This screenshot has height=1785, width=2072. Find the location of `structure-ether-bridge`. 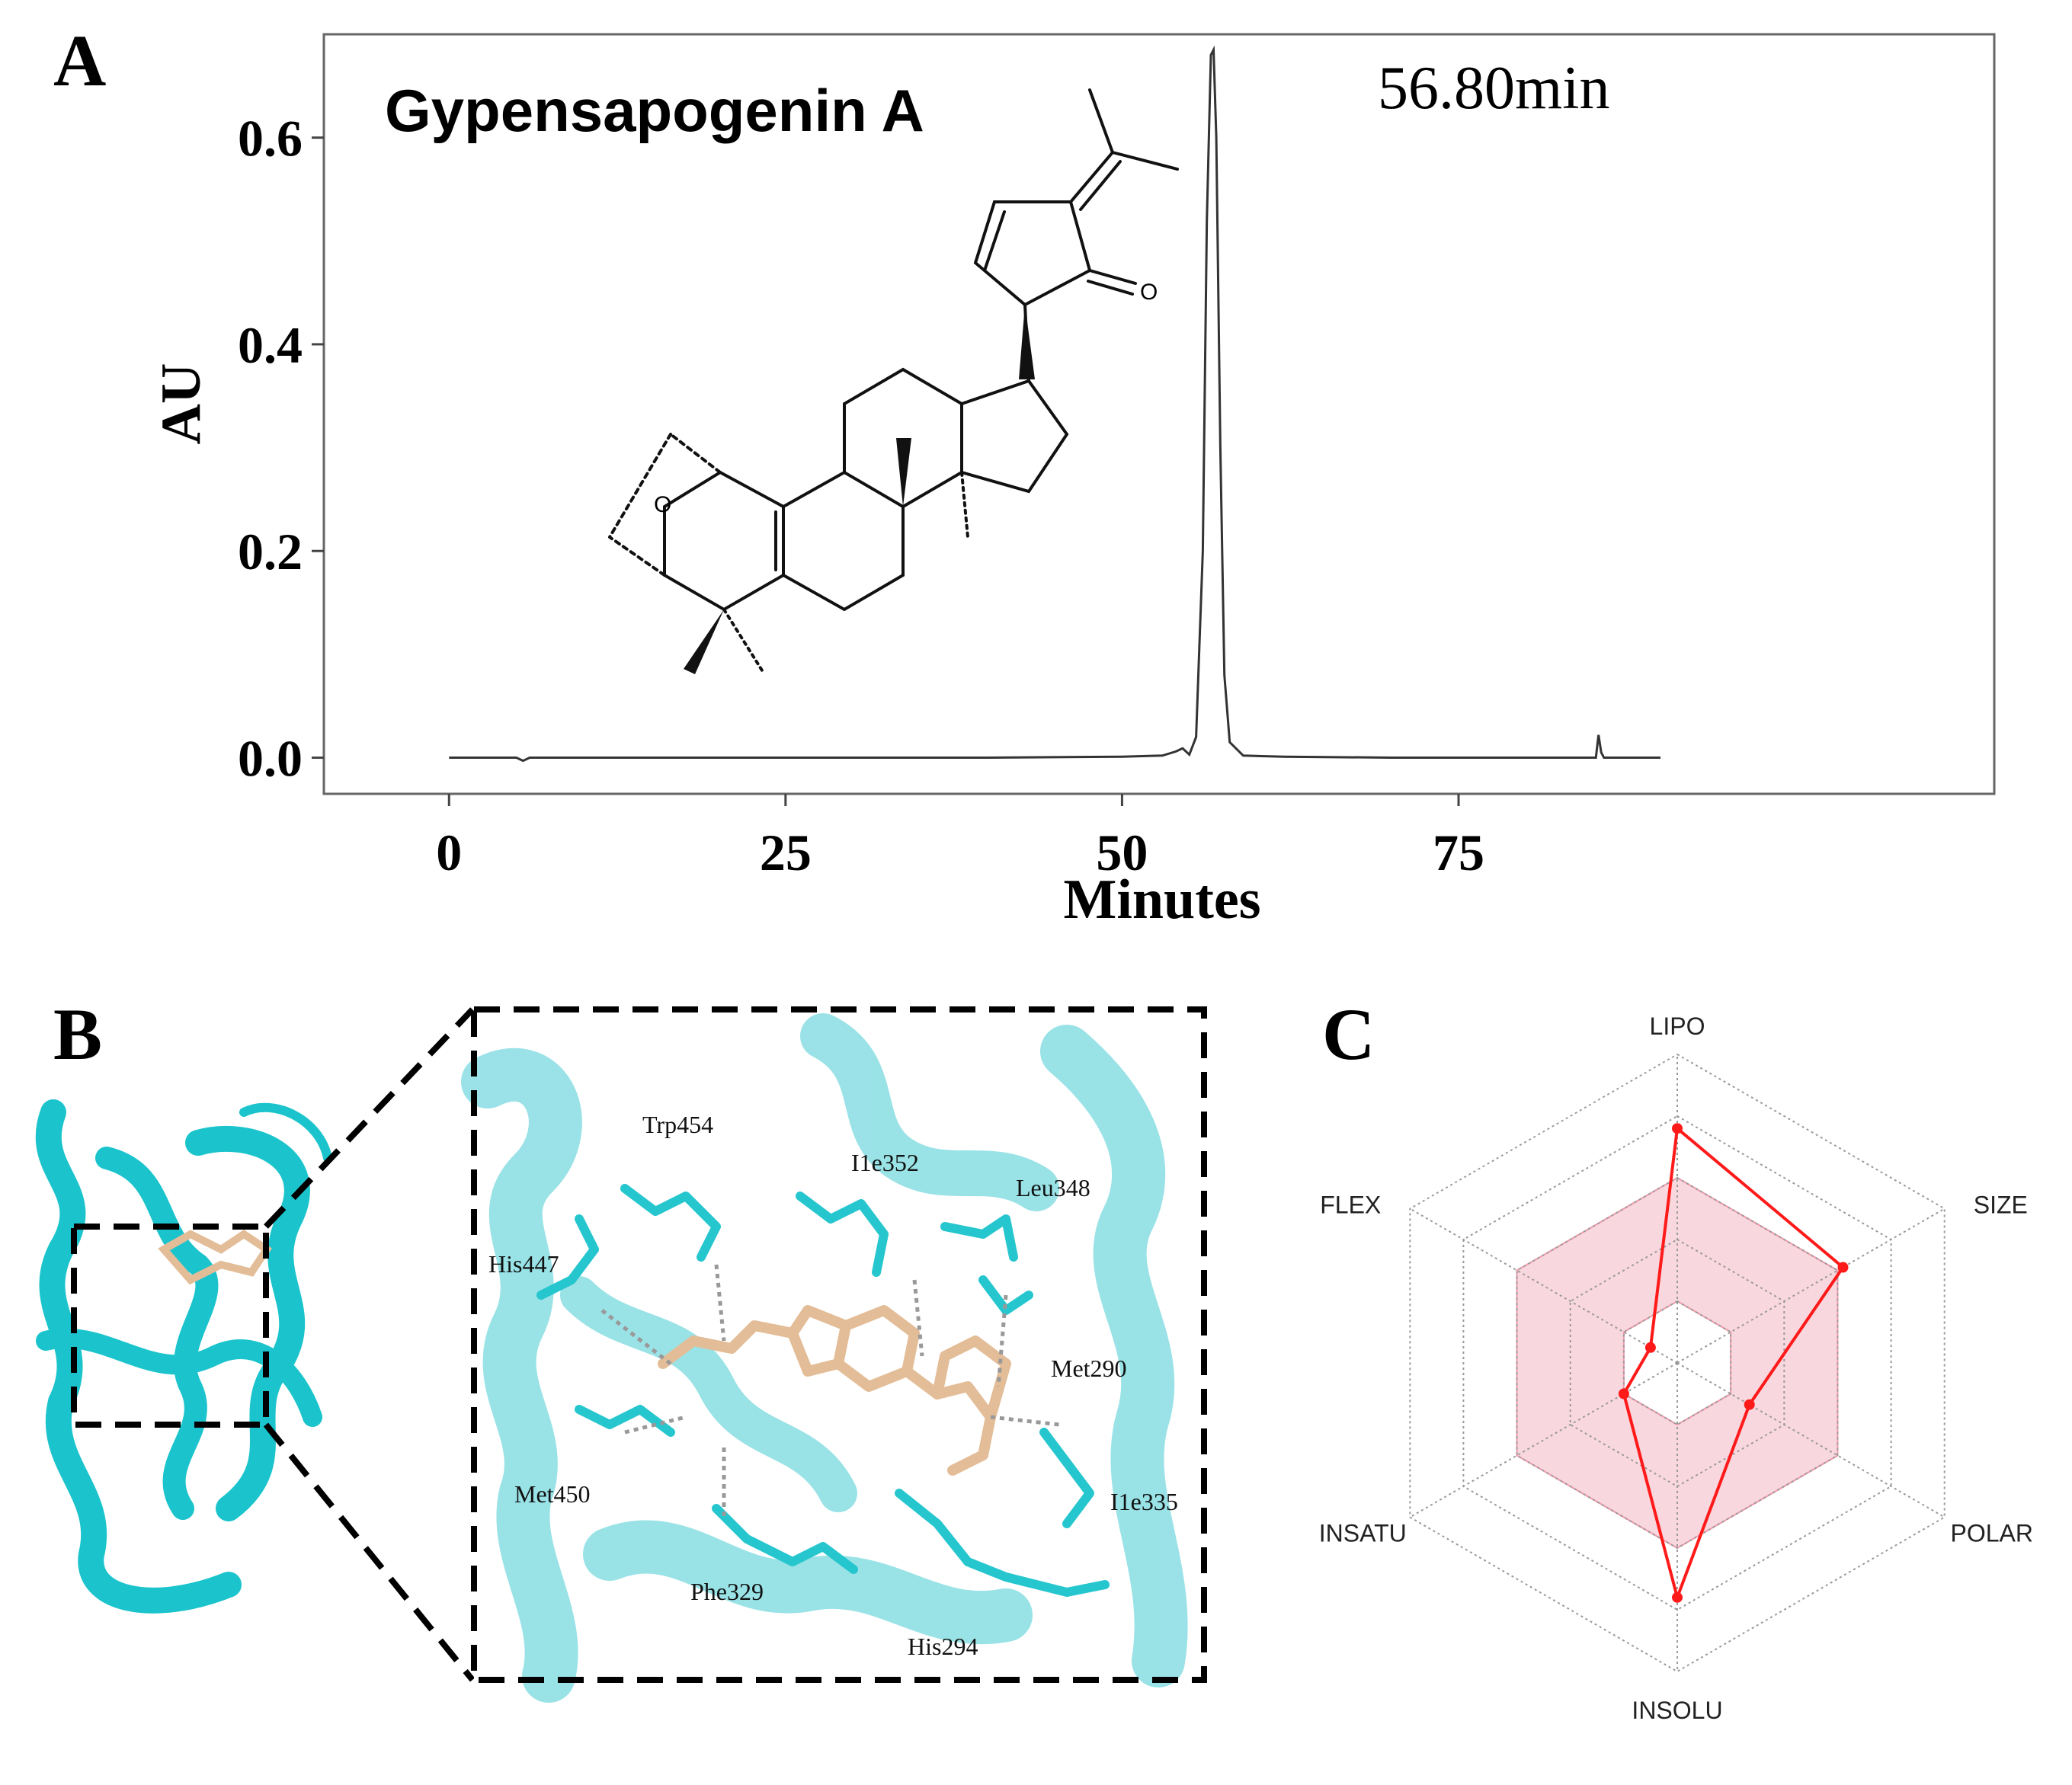

structure-ether-bridge is located at coordinates (665, 505).